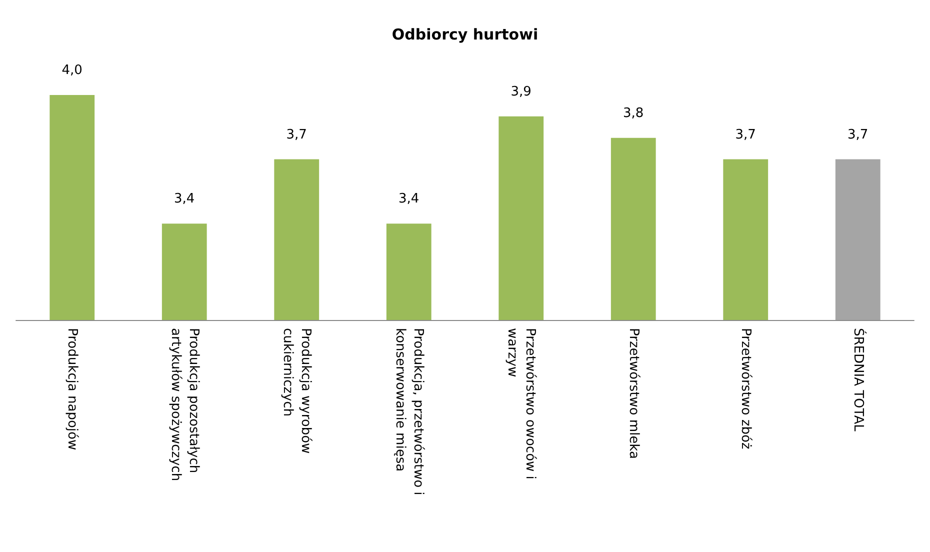 The width and height of the screenshot is (930, 552). I want to click on x-tick-label: Przetwórstwo owoców i warzyw, so click(521, 404).